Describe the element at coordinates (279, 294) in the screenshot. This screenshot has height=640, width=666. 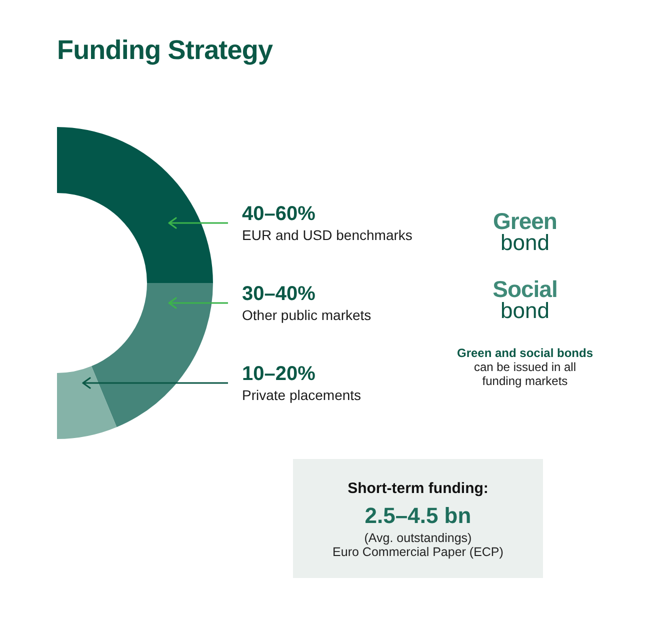
I see `data-label: 30–40%` at that location.